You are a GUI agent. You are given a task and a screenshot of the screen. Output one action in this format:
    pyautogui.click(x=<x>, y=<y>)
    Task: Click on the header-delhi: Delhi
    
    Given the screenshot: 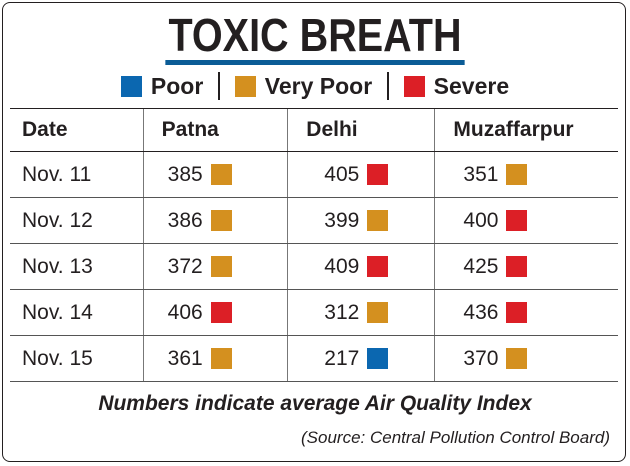 What is the action you would take?
    pyautogui.click(x=361, y=130)
    